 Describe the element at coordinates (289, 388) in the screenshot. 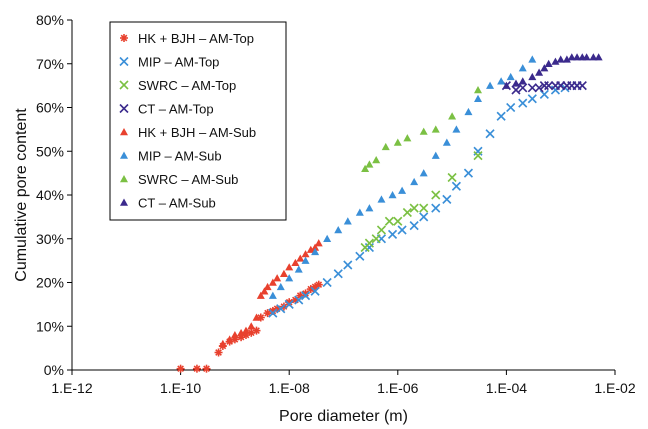

I see `x-tick-label: 1.E-08` at that location.